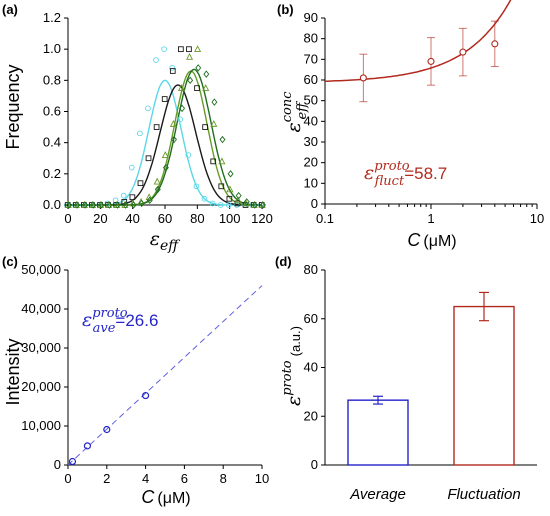 The image size is (550, 516). I want to click on panel-d-y-tick-label: 80, so click(311, 269).